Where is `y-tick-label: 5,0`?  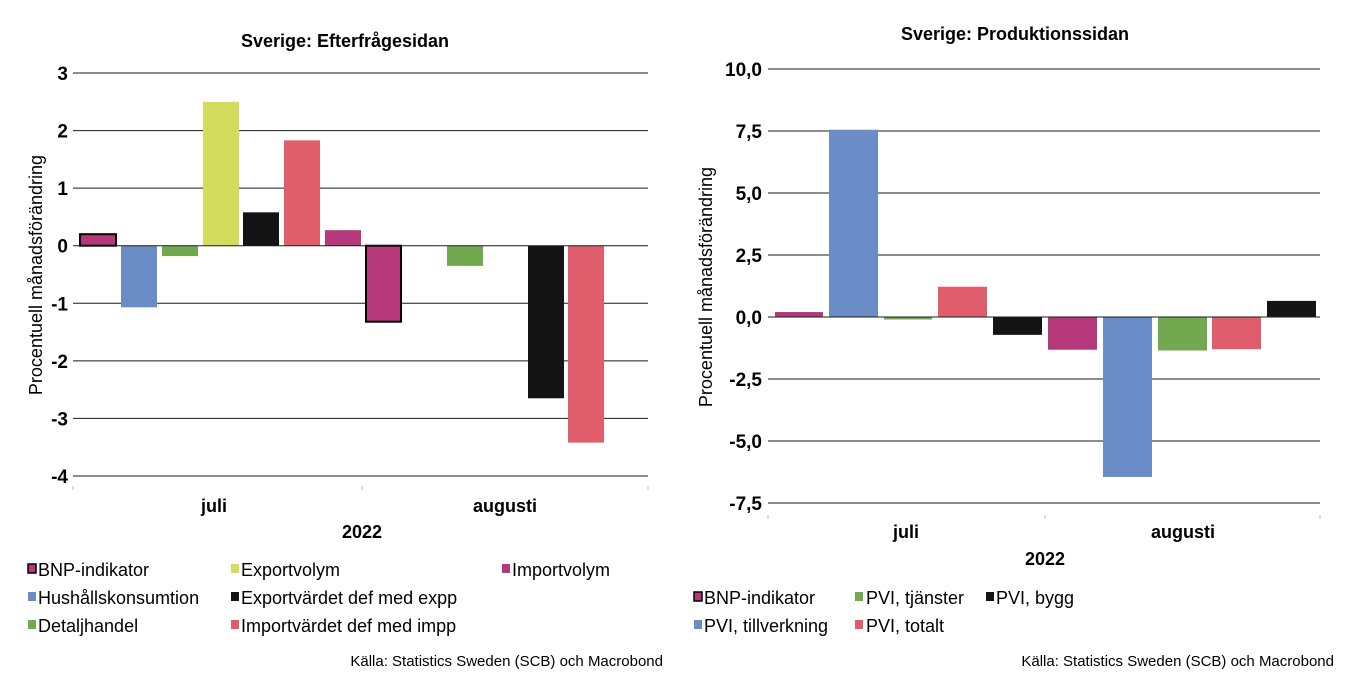 y-tick-label: 5,0 is located at coordinates (749, 194).